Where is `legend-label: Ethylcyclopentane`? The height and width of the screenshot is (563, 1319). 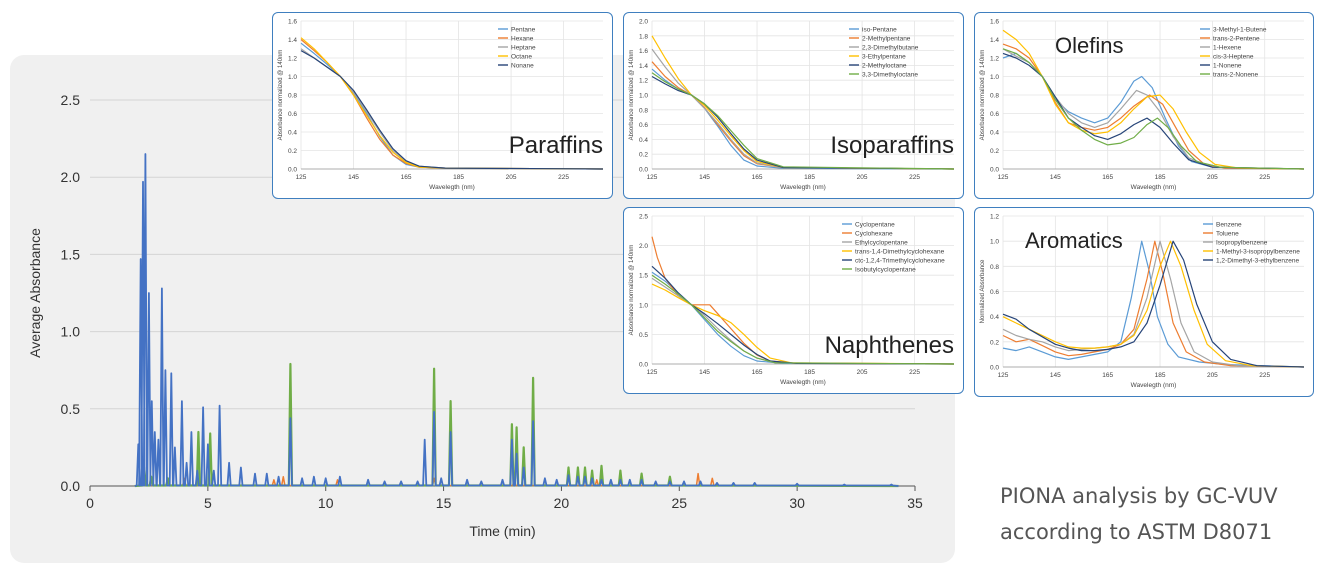
legend-label: Ethylcyclopentane is located at coordinates (881, 243).